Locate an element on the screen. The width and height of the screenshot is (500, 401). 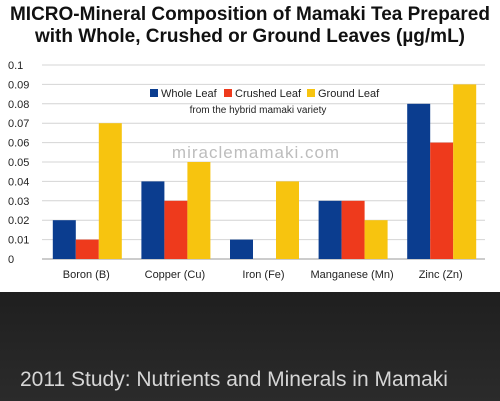
legend-label: Ground Leaf is located at coordinates (349, 94).